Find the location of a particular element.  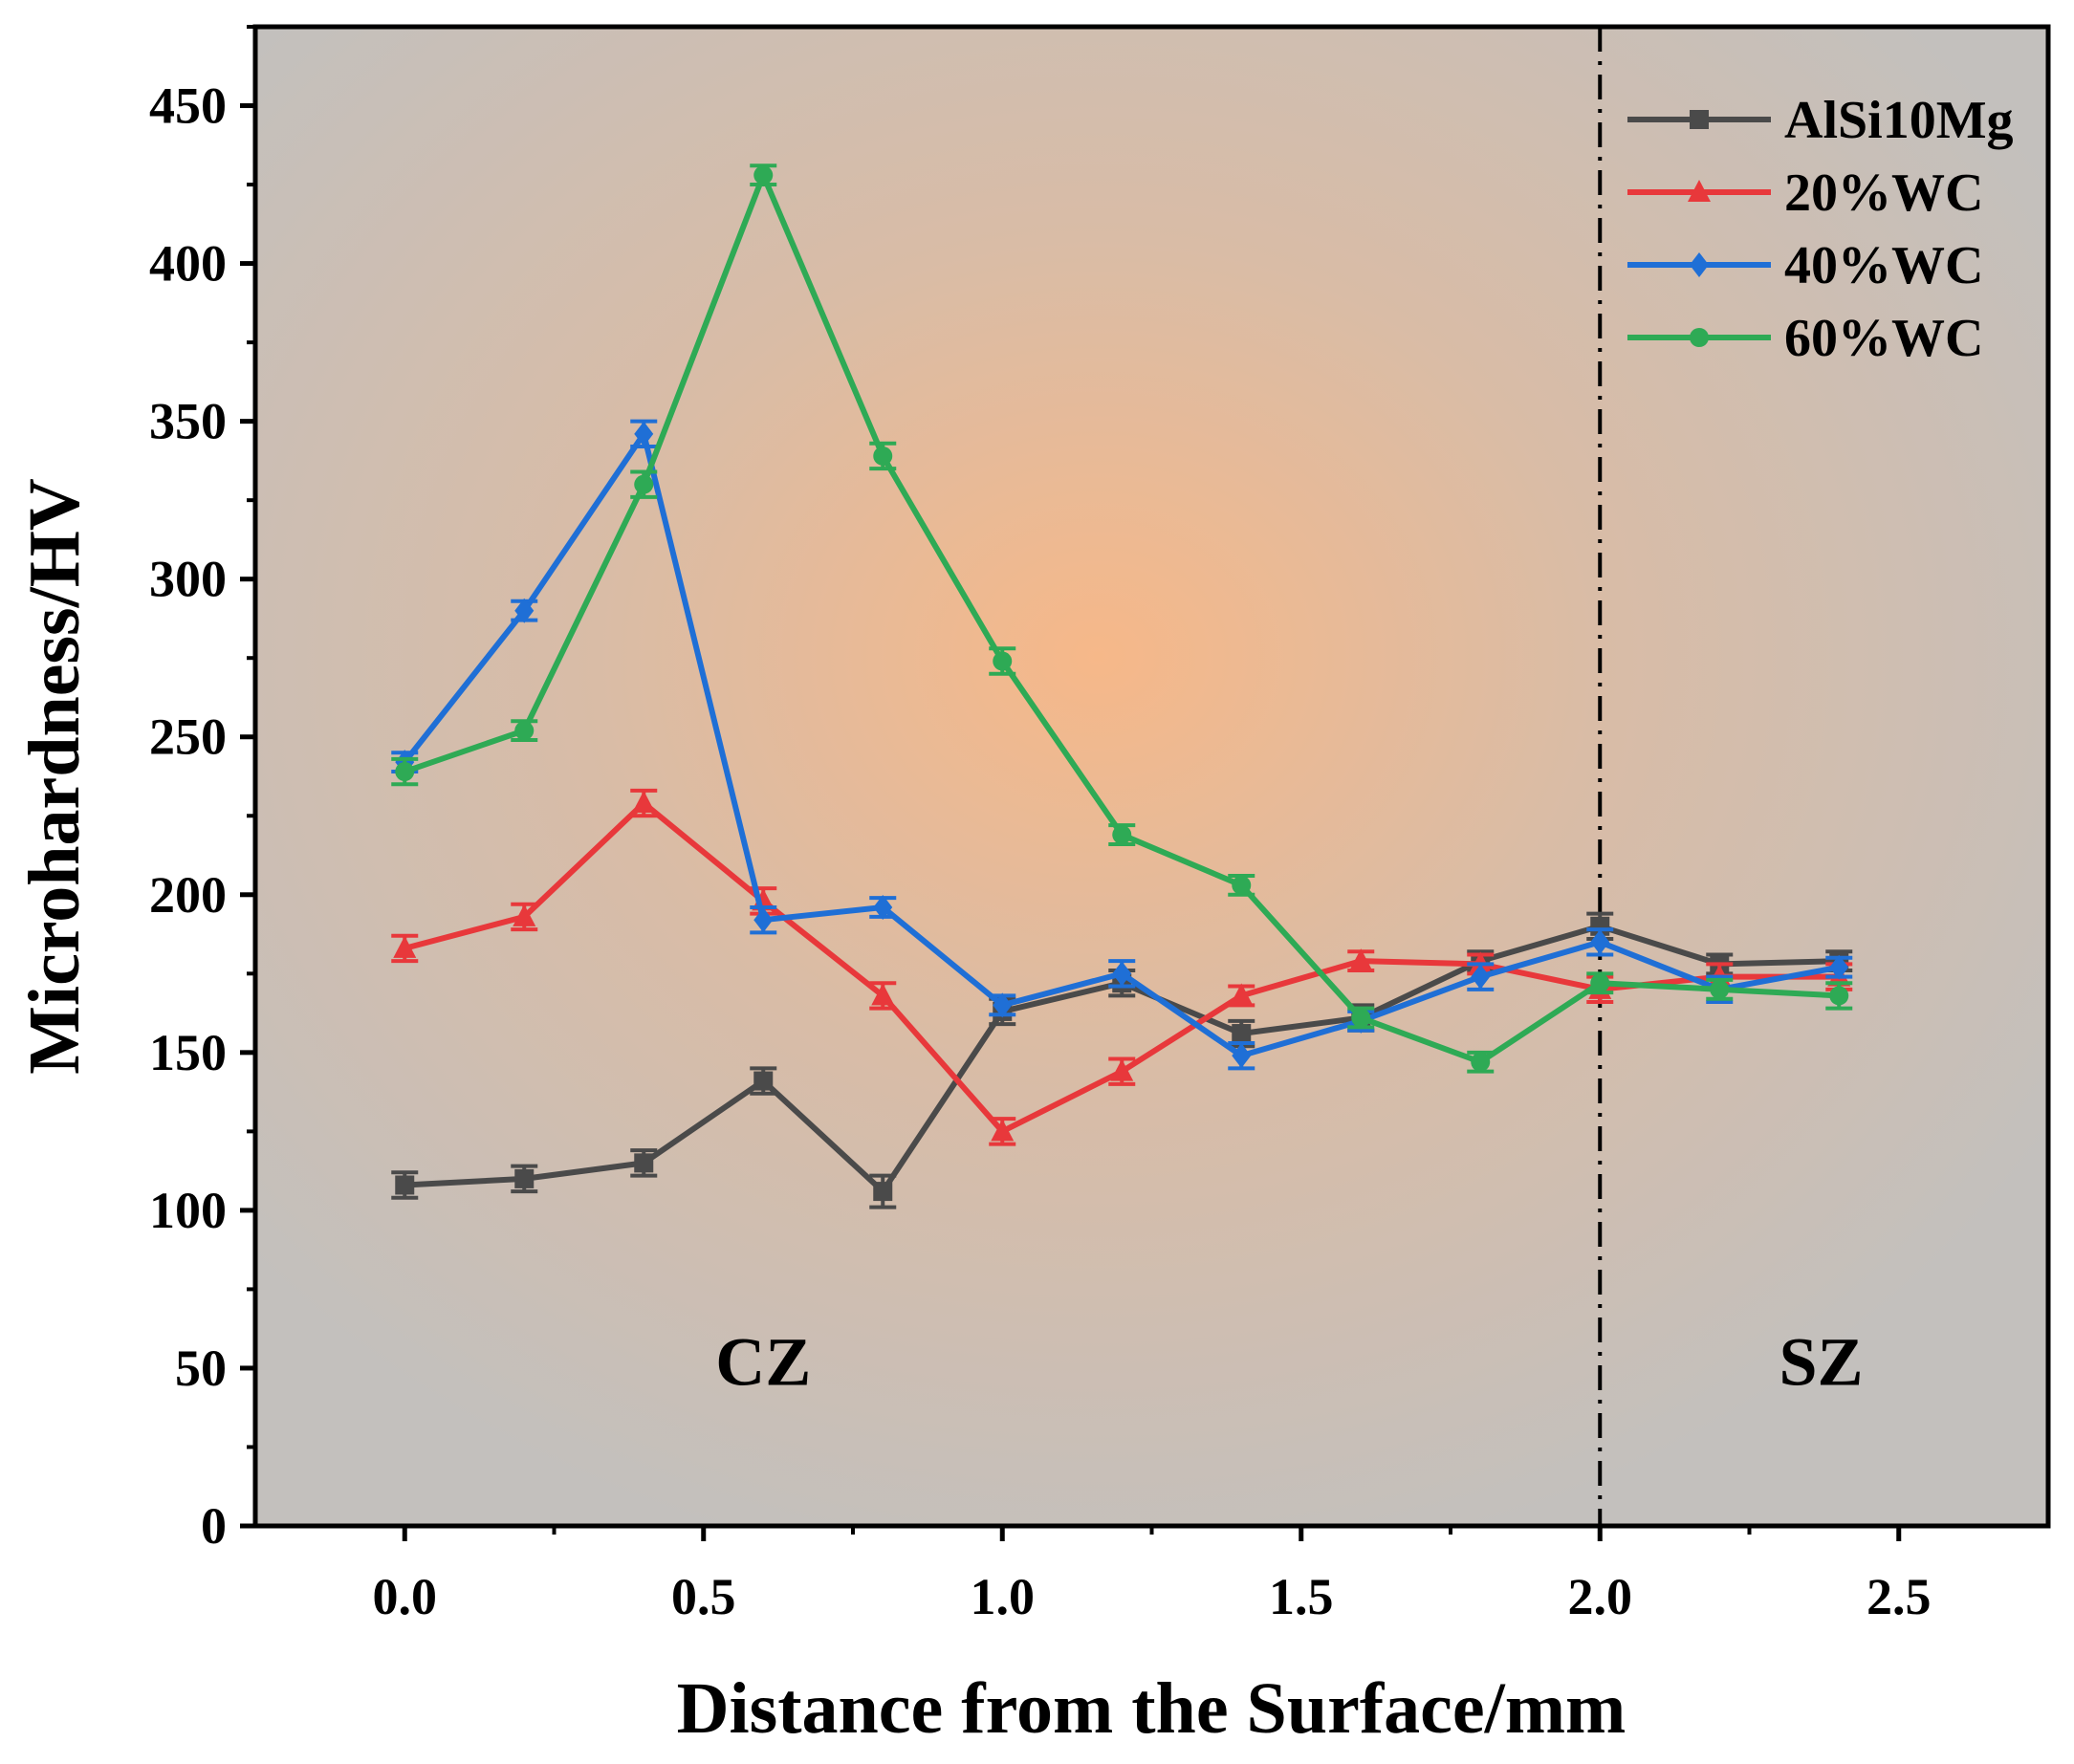

zone-label-cz: CZ is located at coordinates (763, 1361).